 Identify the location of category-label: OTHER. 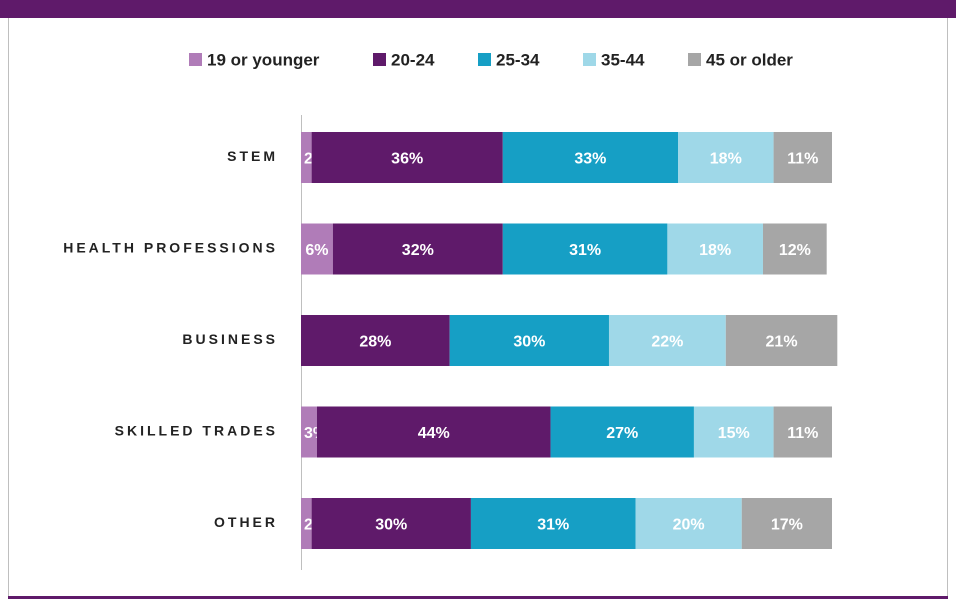
(246, 522).